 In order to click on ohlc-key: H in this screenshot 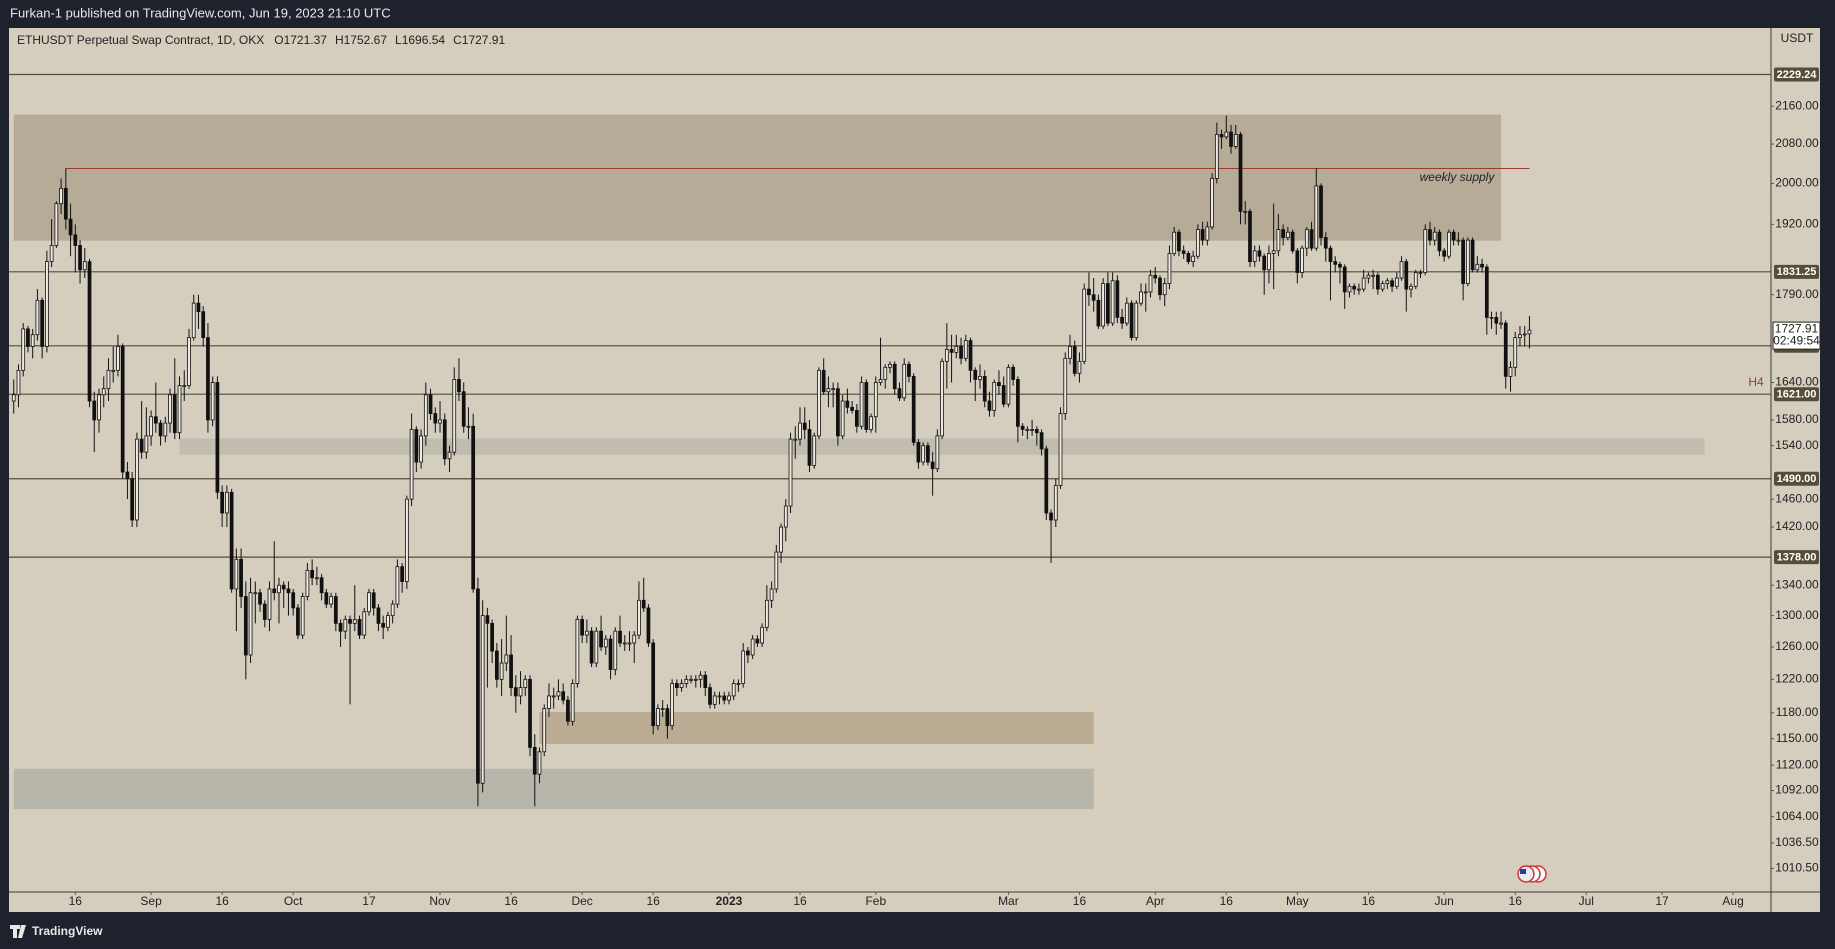, I will do `click(339, 40)`.